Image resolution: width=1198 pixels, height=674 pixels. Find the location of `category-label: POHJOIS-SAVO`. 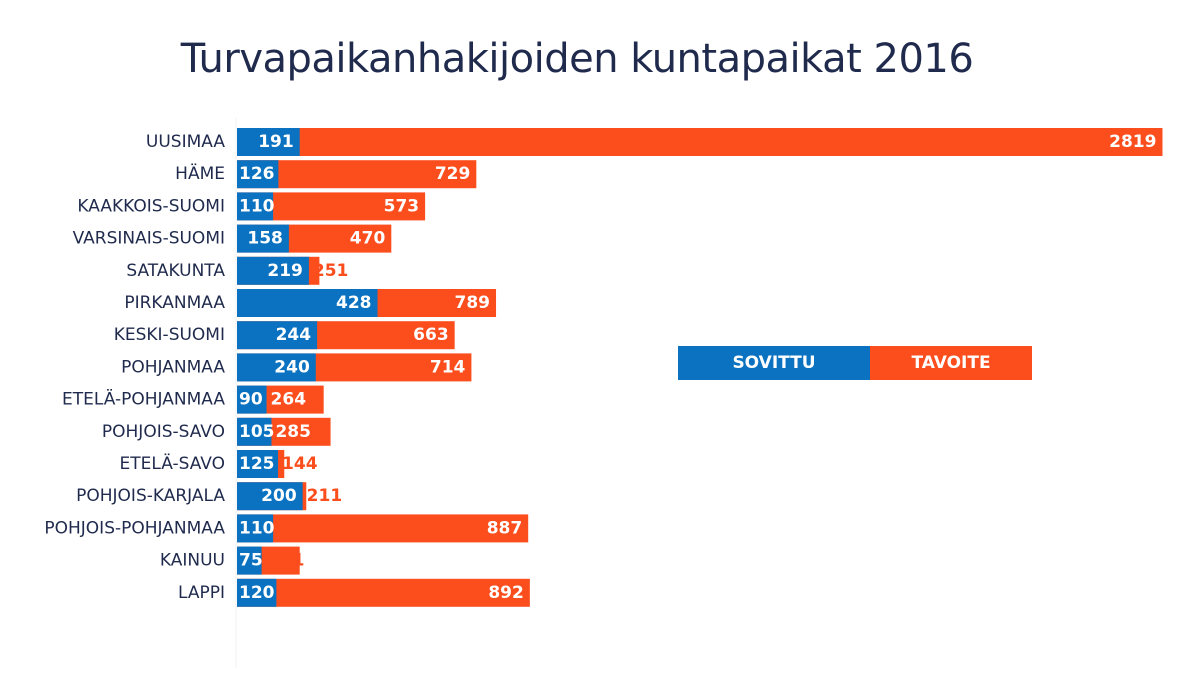

category-label: POHJOIS-SAVO is located at coordinates (163, 432).